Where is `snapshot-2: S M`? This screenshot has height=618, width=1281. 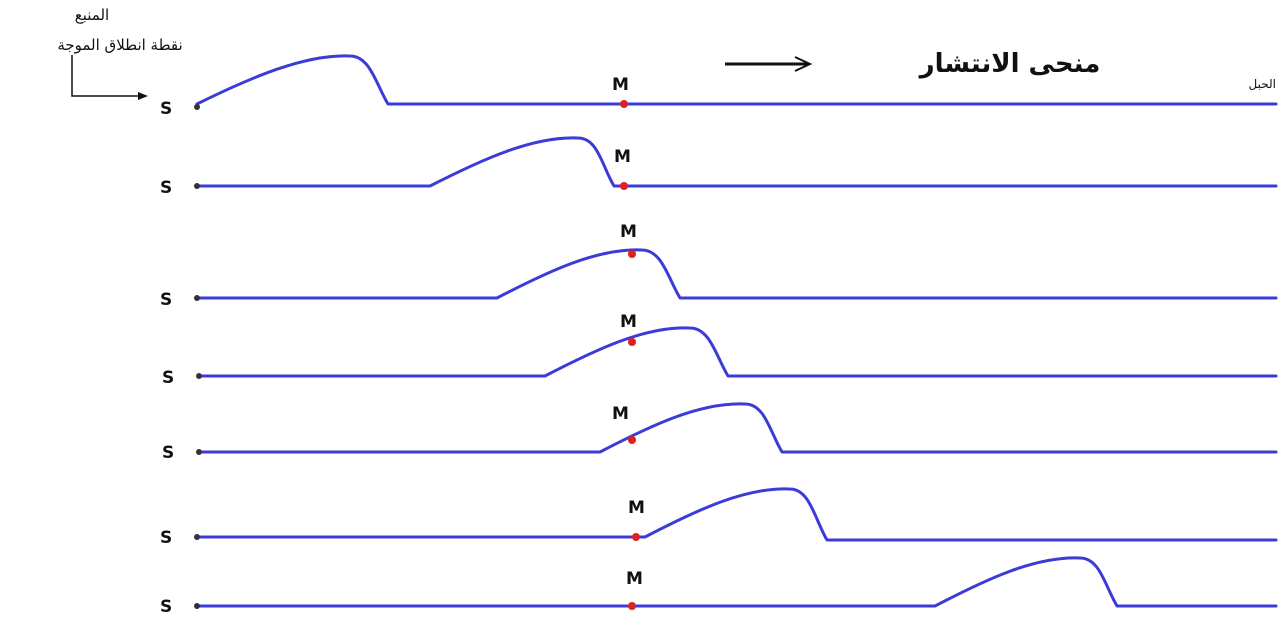
snapshot-2: S M is located at coordinates (719, 167).